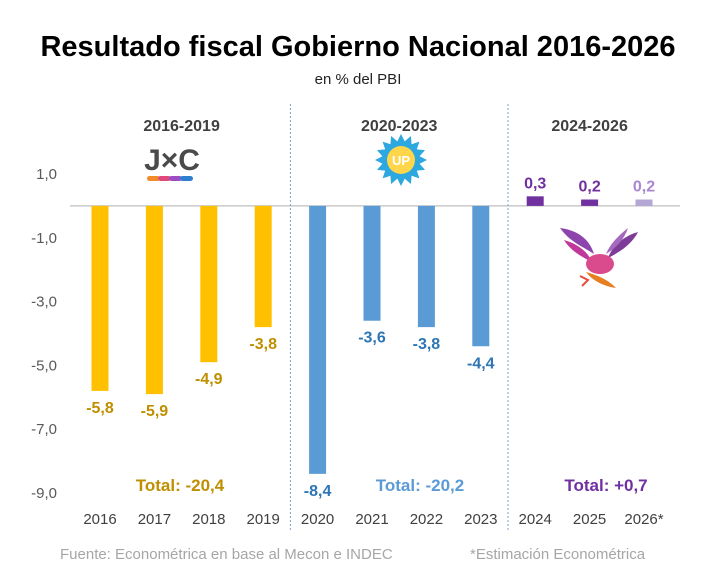  I want to click on x-tick-label: 2019, so click(263, 519).